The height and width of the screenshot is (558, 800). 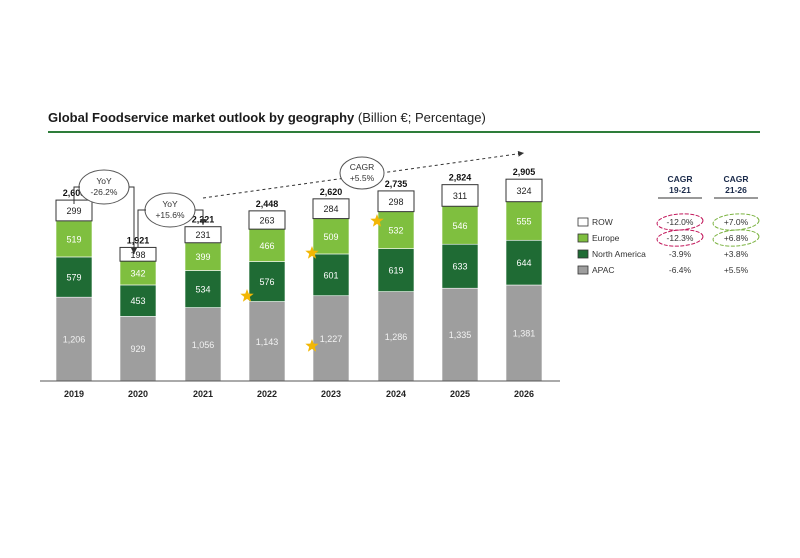 What do you see at coordinates (362, 178) in the screenshot?
I see `cagr-bubble-value: +5.5%` at bounding box center [362, 178].